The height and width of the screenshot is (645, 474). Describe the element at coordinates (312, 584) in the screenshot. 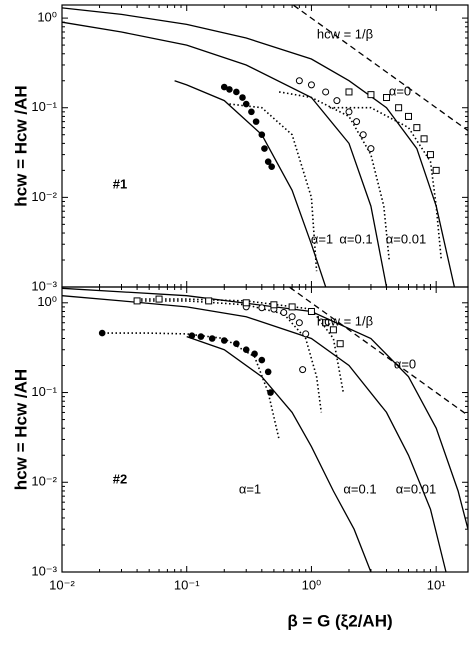

I see `x-tick-label: 10⁰` at that location.